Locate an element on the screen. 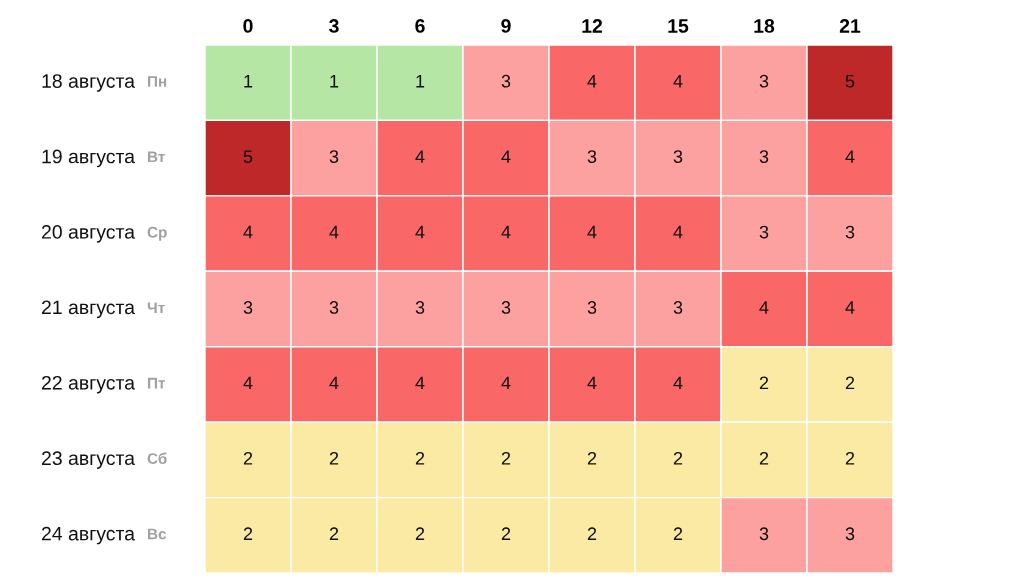 This screenshot has width=1030, height=580. x-tick-label: 21 is located at coordinates (850, 26).